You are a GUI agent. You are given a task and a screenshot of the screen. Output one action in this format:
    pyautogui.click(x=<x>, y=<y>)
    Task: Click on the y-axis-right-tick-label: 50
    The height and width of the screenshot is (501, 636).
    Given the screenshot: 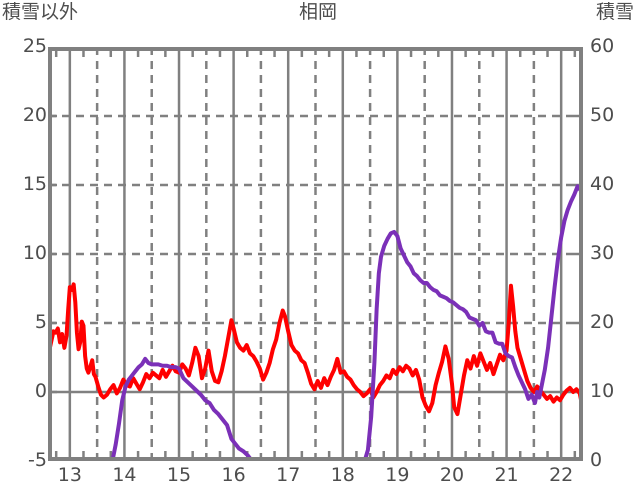 What is the action you would take?
    pyautogui.click(x=602, y=115)
    